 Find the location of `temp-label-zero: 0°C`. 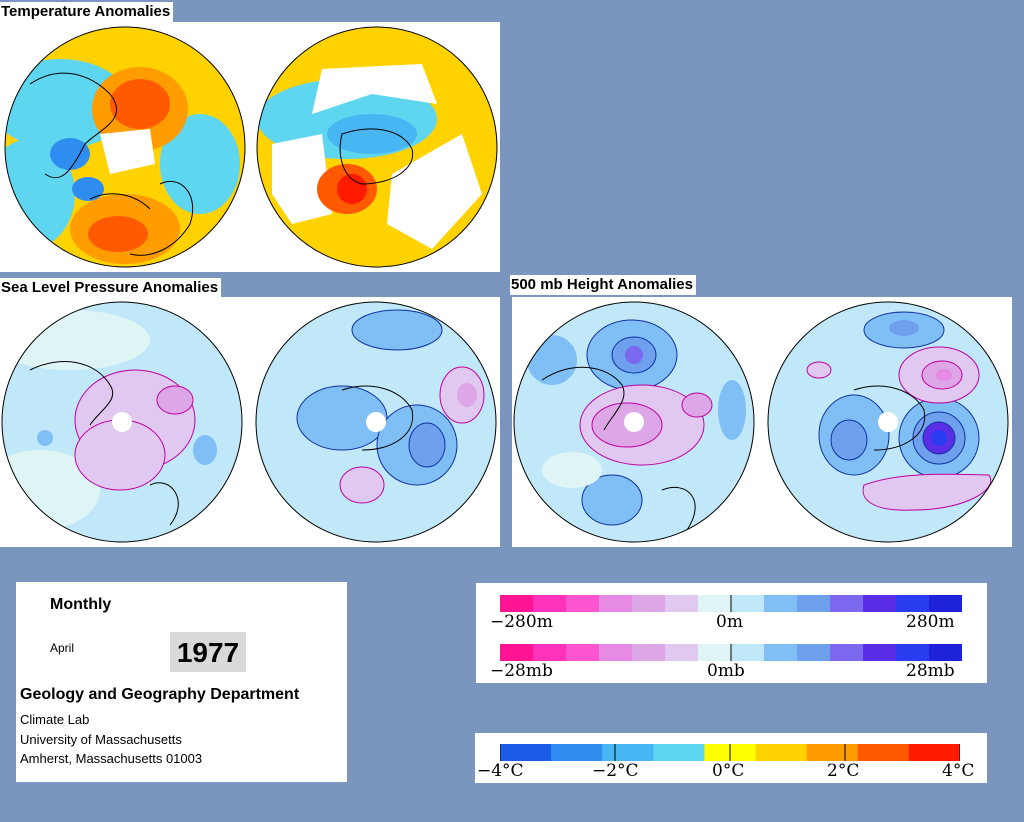

temp-label-zero: 0°C is located at coordinates (728, 771).